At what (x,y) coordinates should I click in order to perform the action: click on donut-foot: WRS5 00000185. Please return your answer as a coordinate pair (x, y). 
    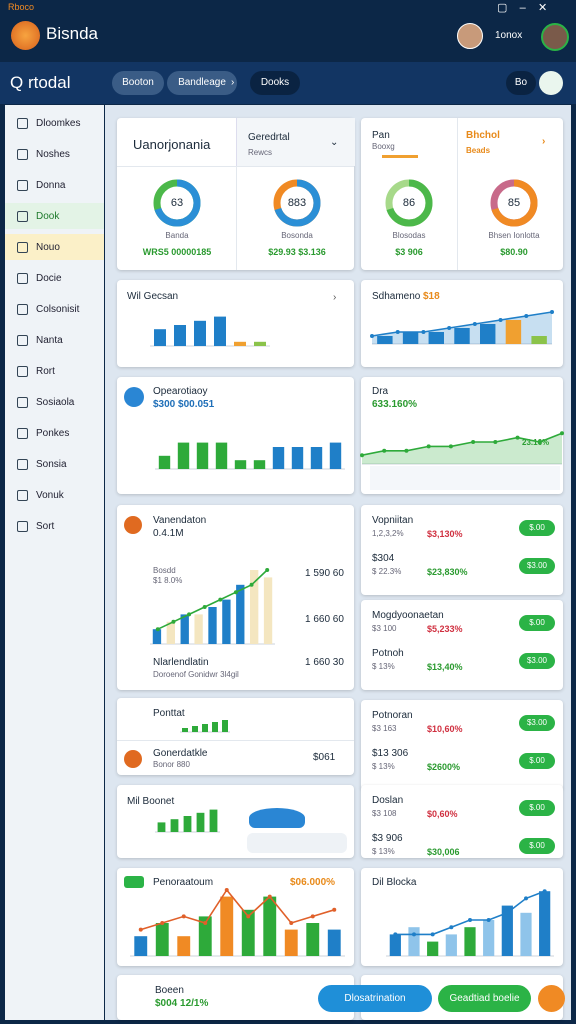
    Looking at the image, I should click on (177, 252).